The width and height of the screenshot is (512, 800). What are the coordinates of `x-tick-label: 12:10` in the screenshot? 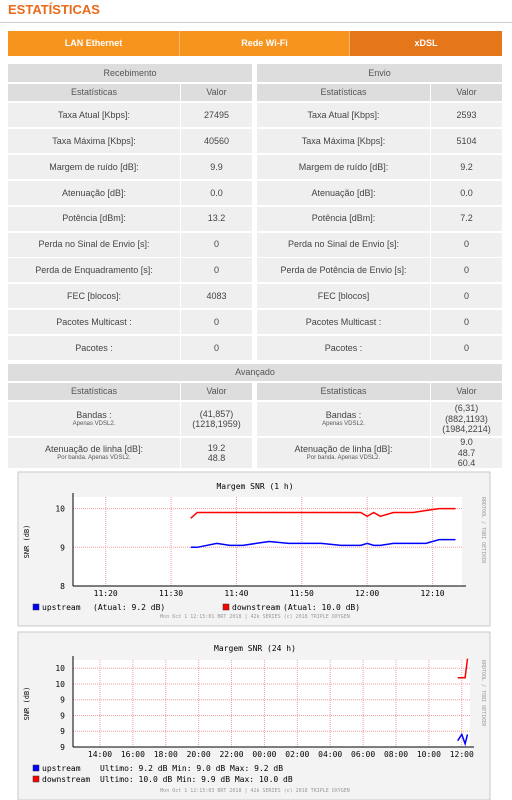 It's located at (433, 593).